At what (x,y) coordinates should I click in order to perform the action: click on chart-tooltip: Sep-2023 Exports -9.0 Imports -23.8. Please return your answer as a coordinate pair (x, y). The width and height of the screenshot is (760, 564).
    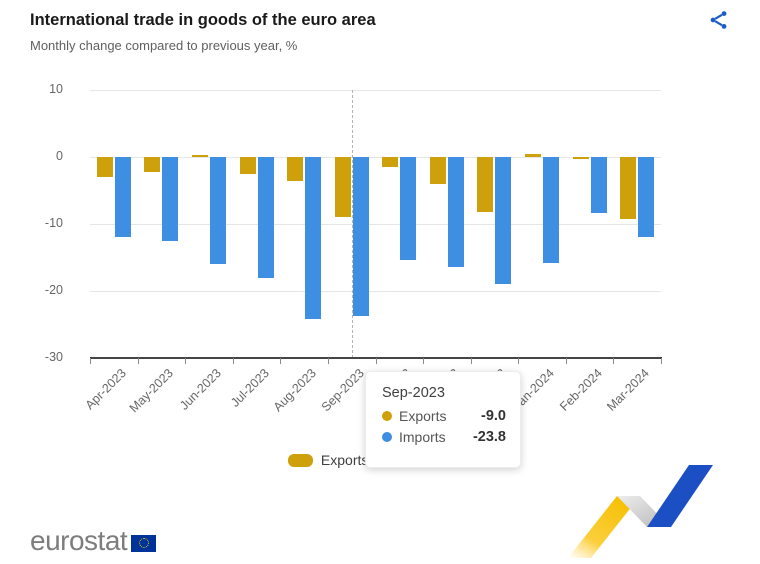
    Looking at the image, I should click on (443, 419).